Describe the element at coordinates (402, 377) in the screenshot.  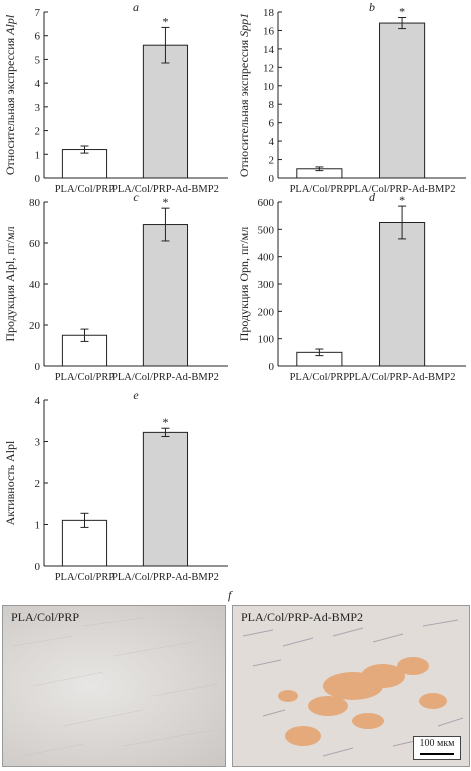
I see `chart-d-category-label-1: PLA/Col/PRP-Ad-BMP2` at that location.